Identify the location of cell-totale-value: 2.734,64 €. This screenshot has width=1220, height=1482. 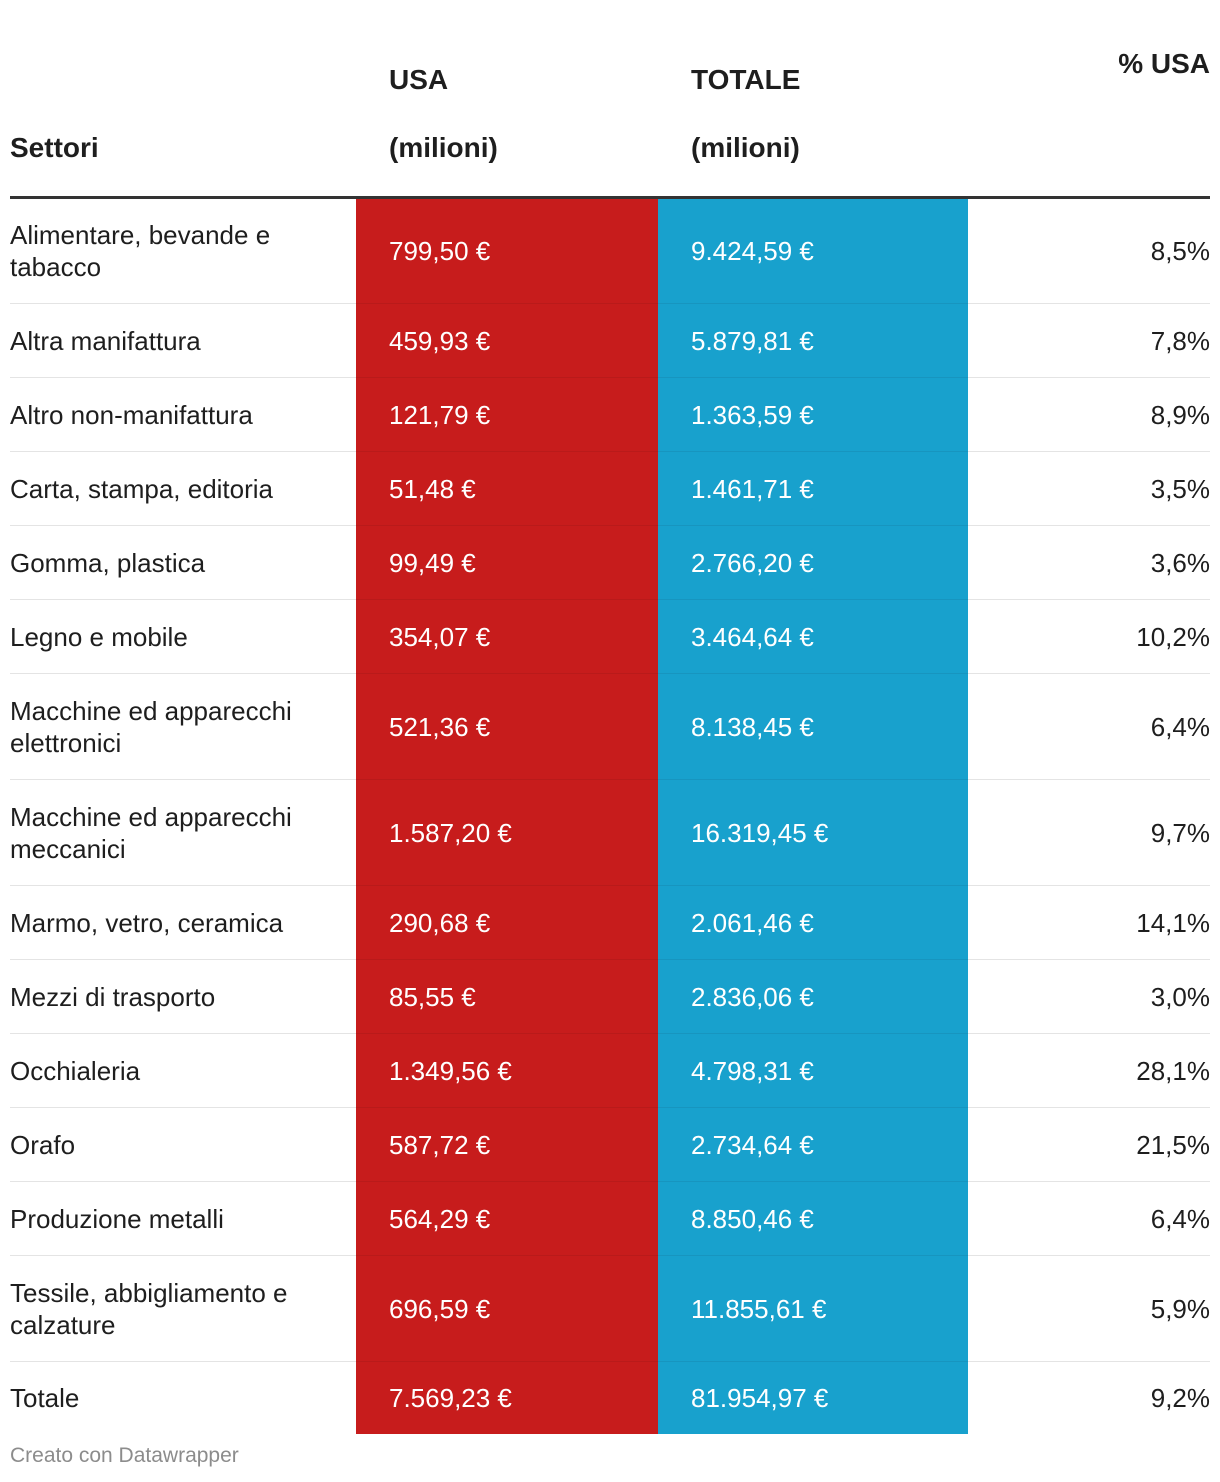
(813, 1144).